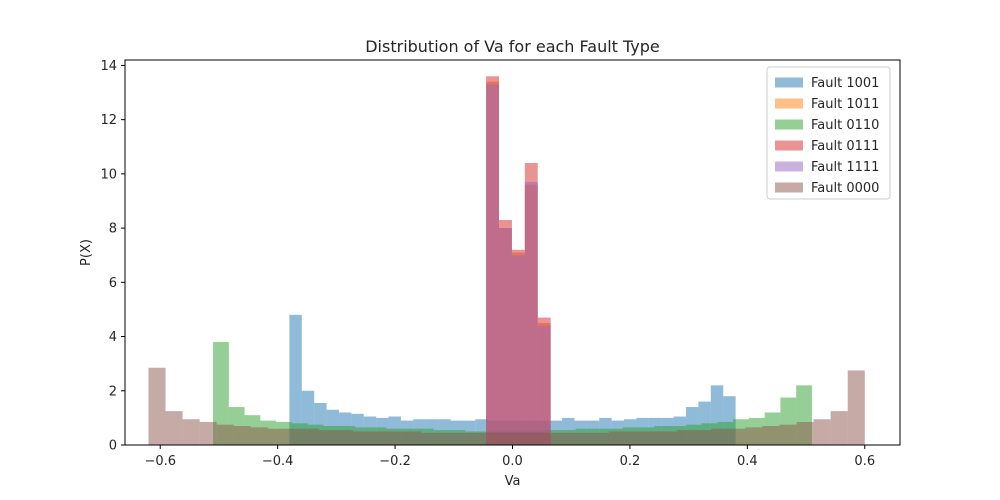  Describe the element at coordinates (512, 461) in the screenshot. I see `x-tick-label: 0.0` at that location.